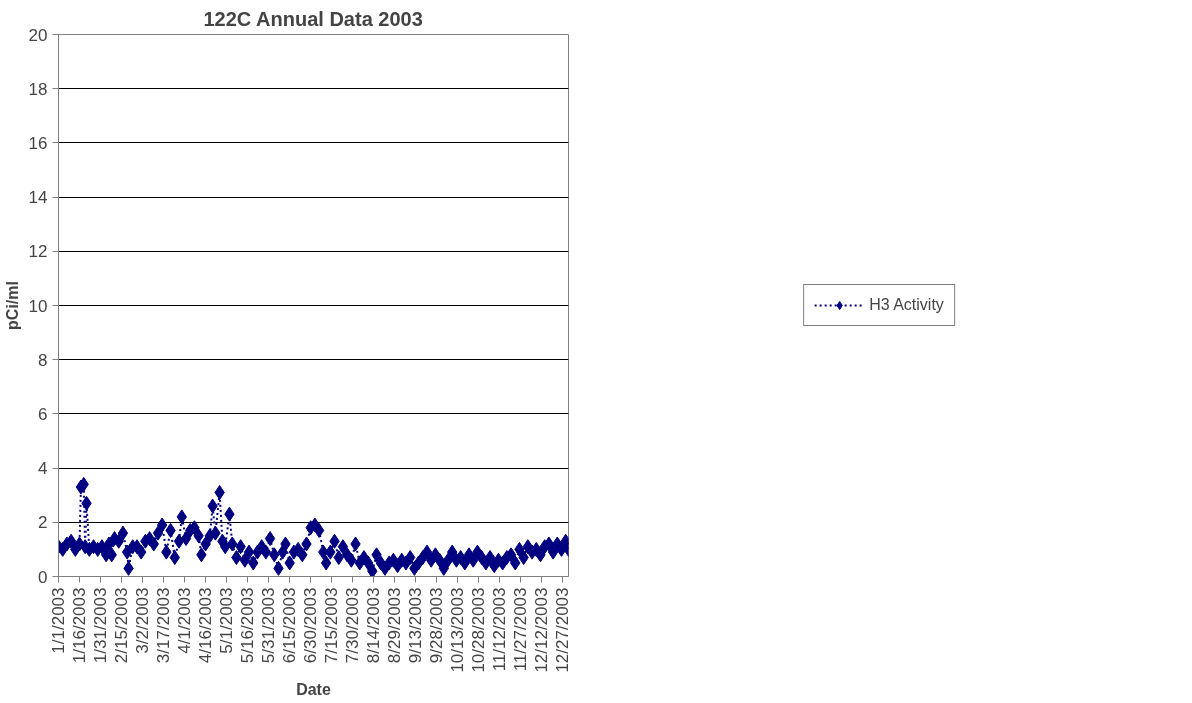 This screenshot has width=1192, height=703. I want to click on x-tick-label: 1/1/2003, so click(58, 620).